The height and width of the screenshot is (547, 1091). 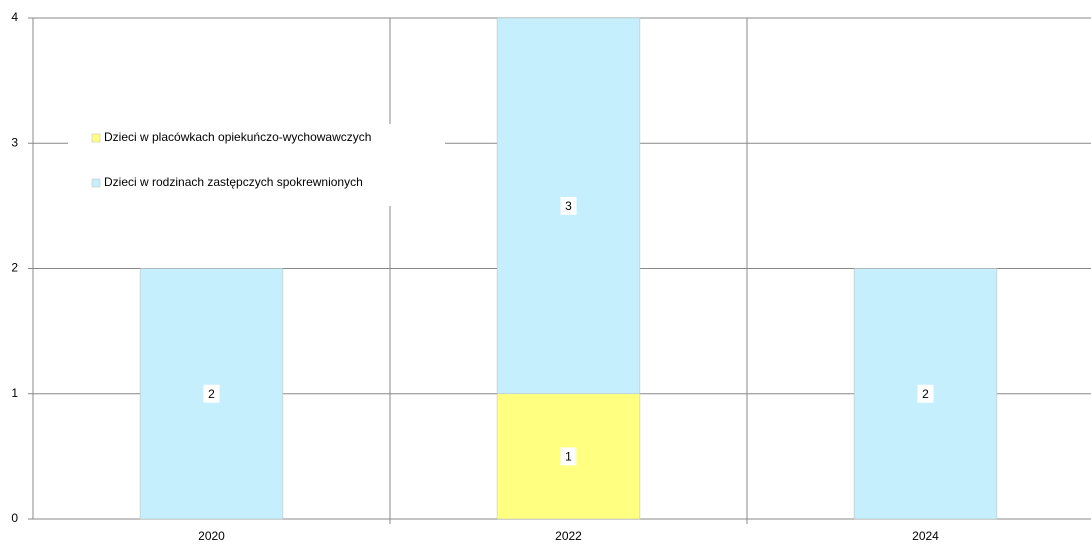 I want to click on legend-box, so click(x=256, y=165).